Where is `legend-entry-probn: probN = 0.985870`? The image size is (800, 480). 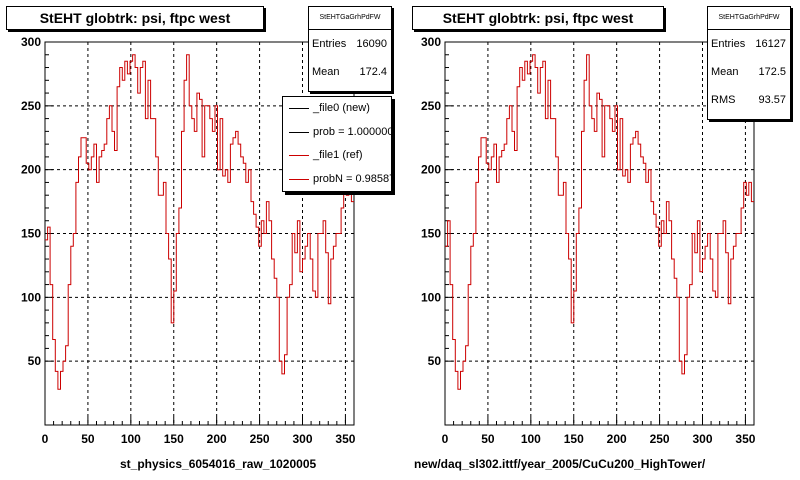 legend-entry-probn: probN = 0.985870 is located at coordinates (337, 180).